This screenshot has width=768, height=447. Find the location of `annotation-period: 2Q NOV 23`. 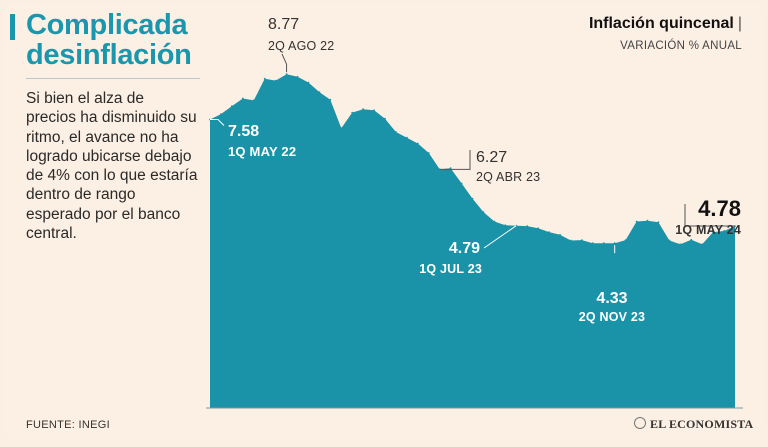

annotation-period: 2Q NOV 23 is located at coordinates (612, 317).